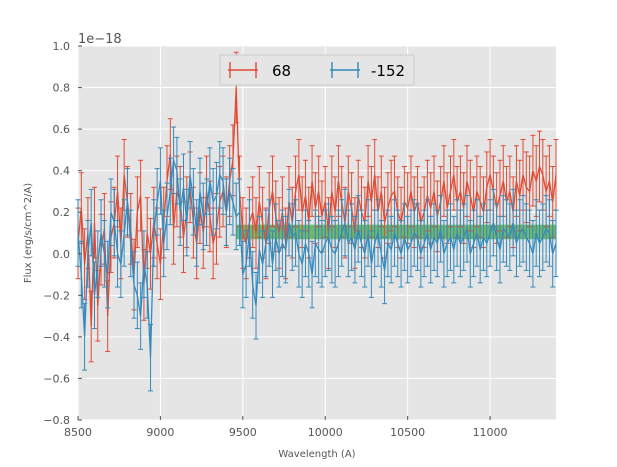 The height and width of the screenshot is (467, 617). I want to click on axis-offset-label: 1e−18, so click(100, 39).